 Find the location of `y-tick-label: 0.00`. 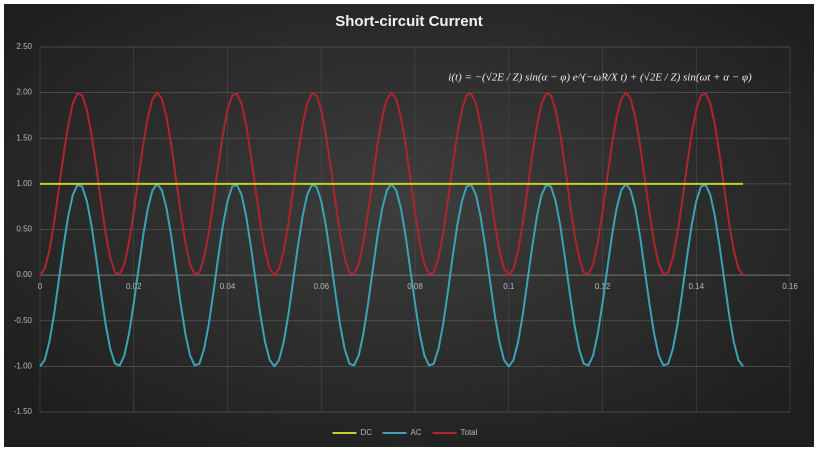

y-tick-label: 0.00 is located at coordinates (24, 274).